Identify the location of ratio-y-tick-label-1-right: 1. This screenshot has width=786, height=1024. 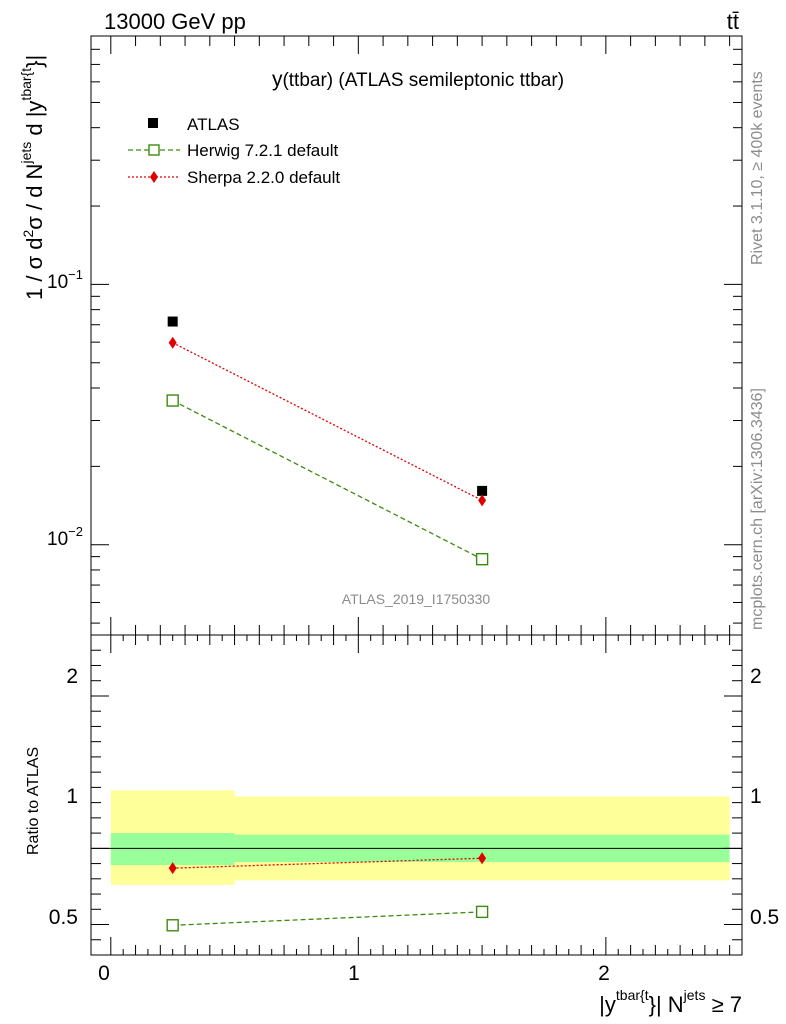
(756, 796).